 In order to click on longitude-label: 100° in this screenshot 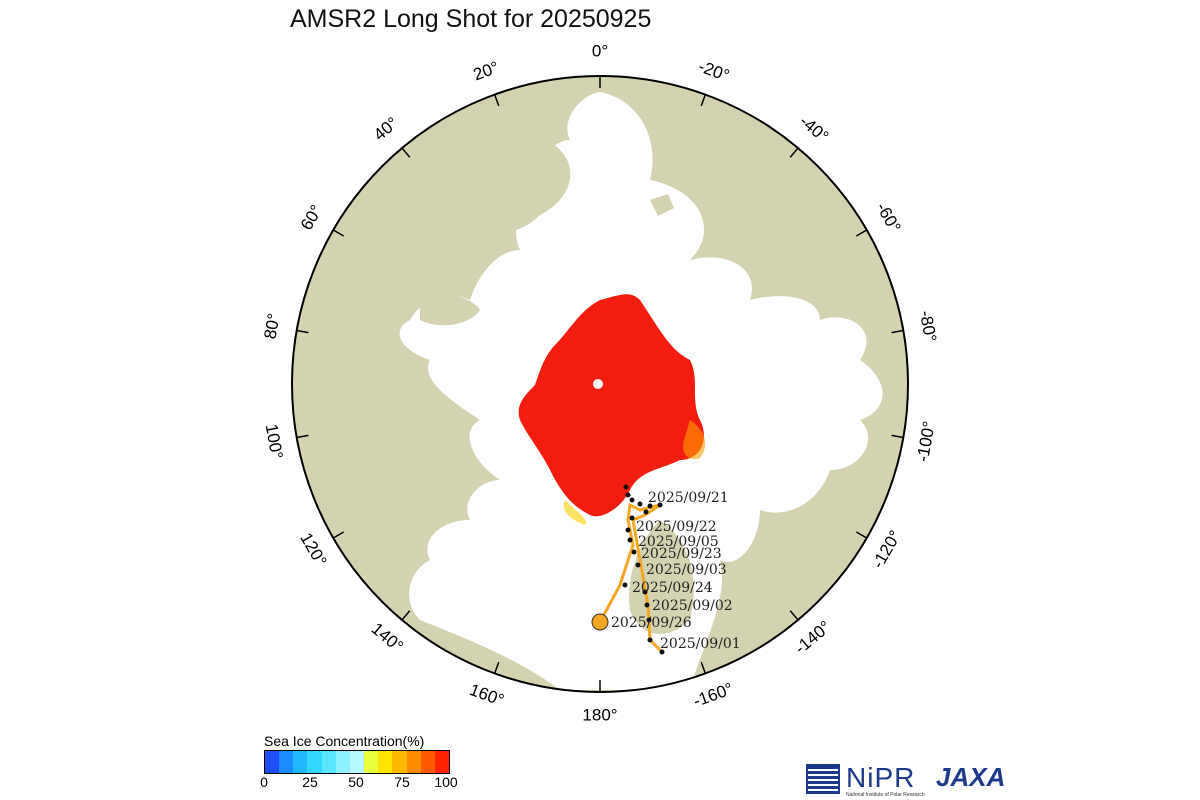, I will do `click(274, 442)`.